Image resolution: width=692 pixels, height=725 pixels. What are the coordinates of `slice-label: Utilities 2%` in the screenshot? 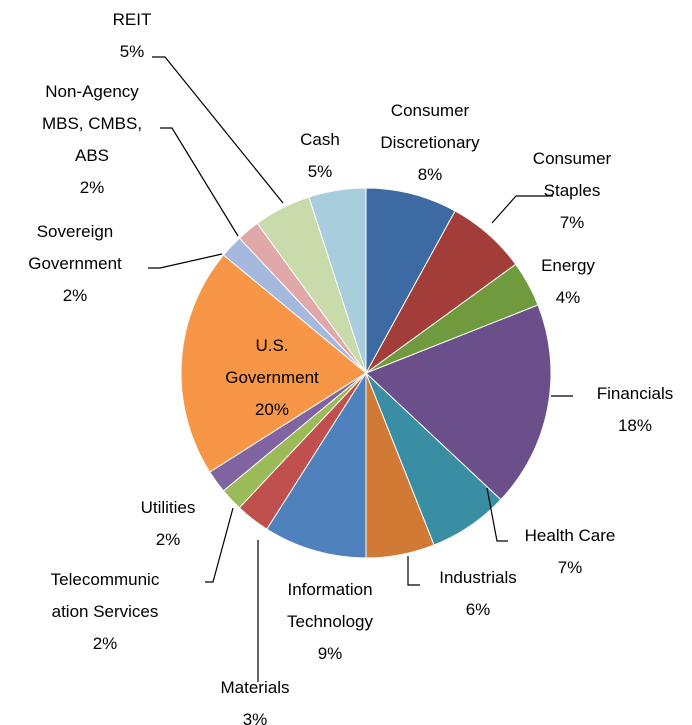 It's located at (168, 524).